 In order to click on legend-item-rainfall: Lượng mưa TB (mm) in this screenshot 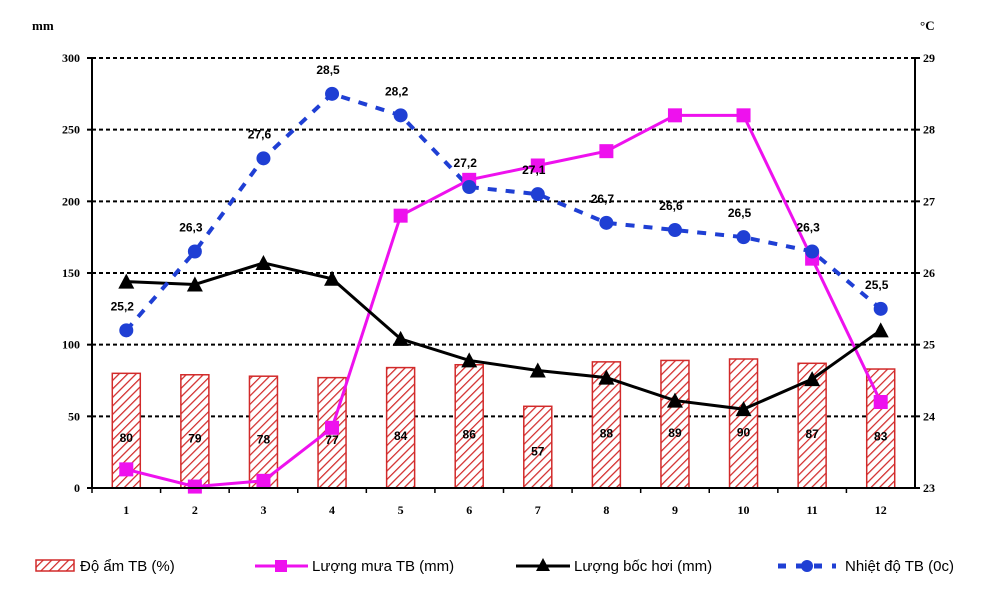, I will do `click(354, 566)`.